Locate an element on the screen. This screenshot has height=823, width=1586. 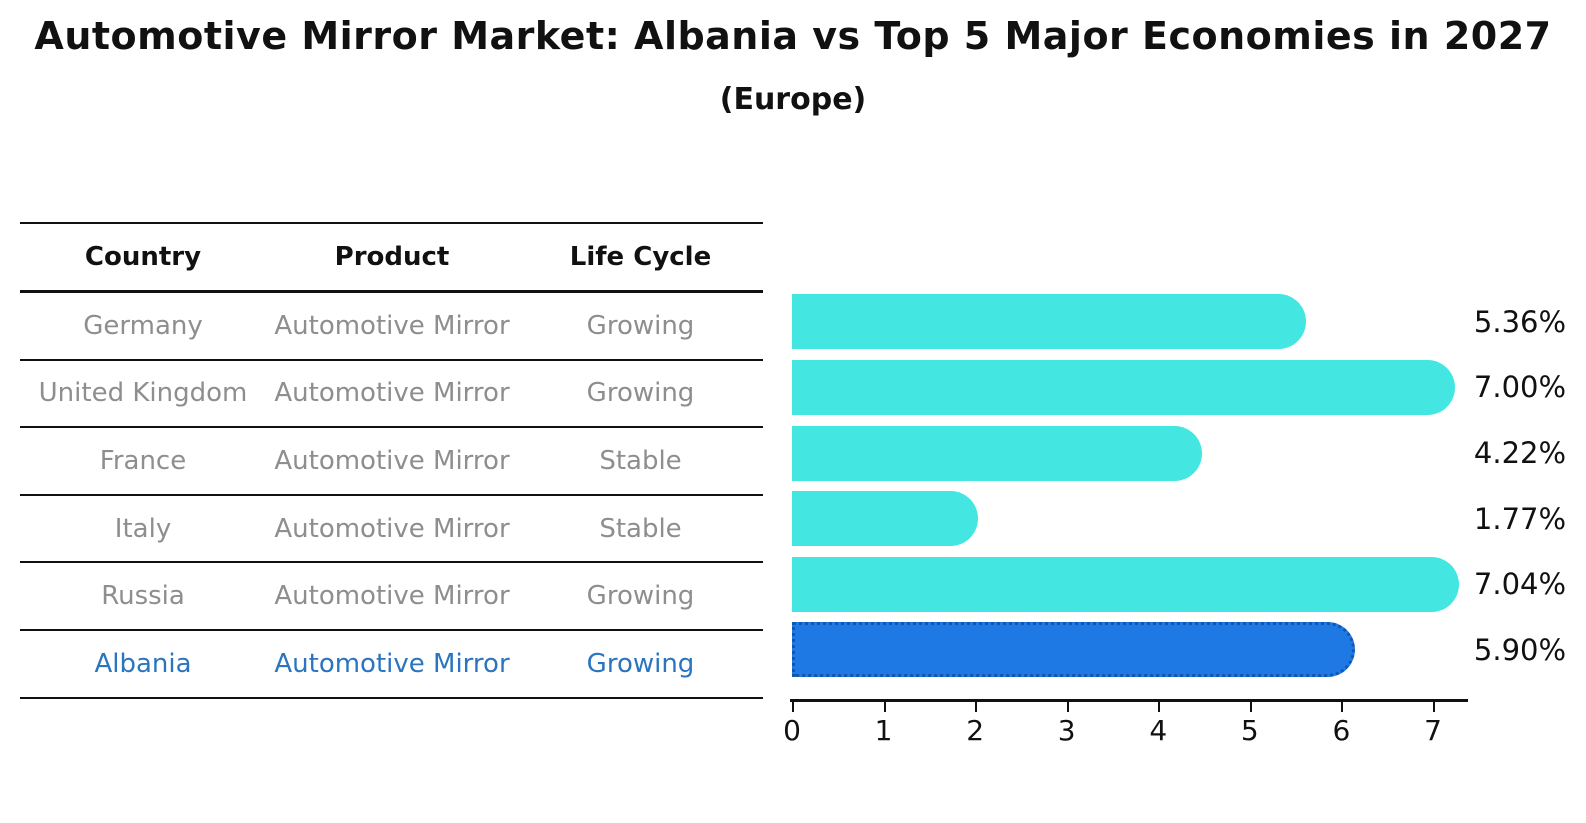
x-axis-tick-label: 2 is located at coordinates (975, 730).